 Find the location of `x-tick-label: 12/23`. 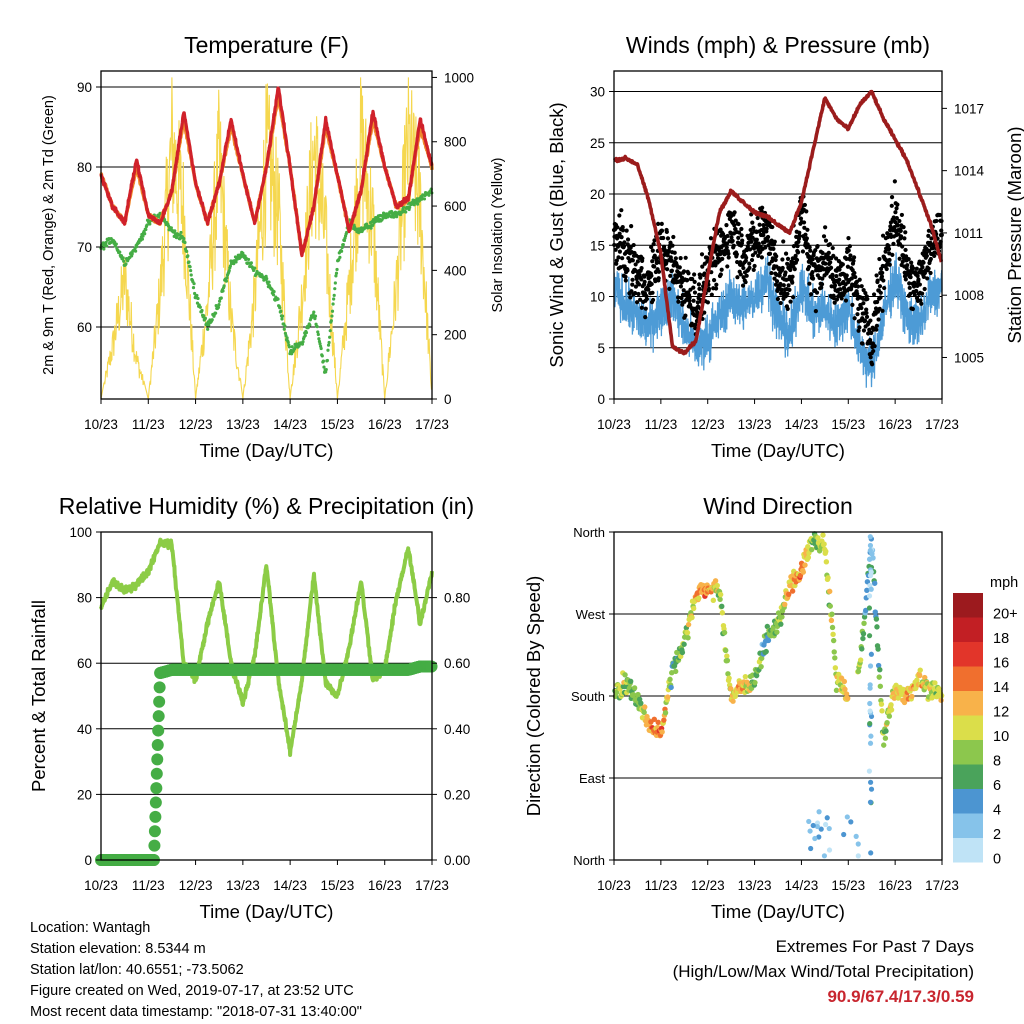

x-tick-label: 12/23 is located at coordinates (708, 885).